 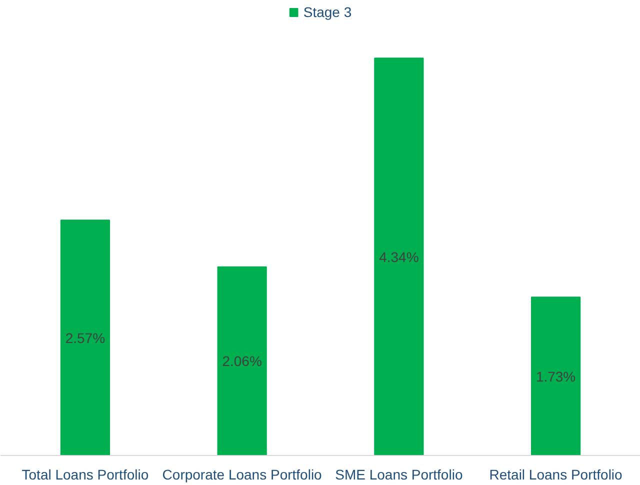 What do you see at coordinates (242, 474) in the screenshot?
I see `x-tick-label: Corporate Loans Portfolio` at bounding box center [242, 474].